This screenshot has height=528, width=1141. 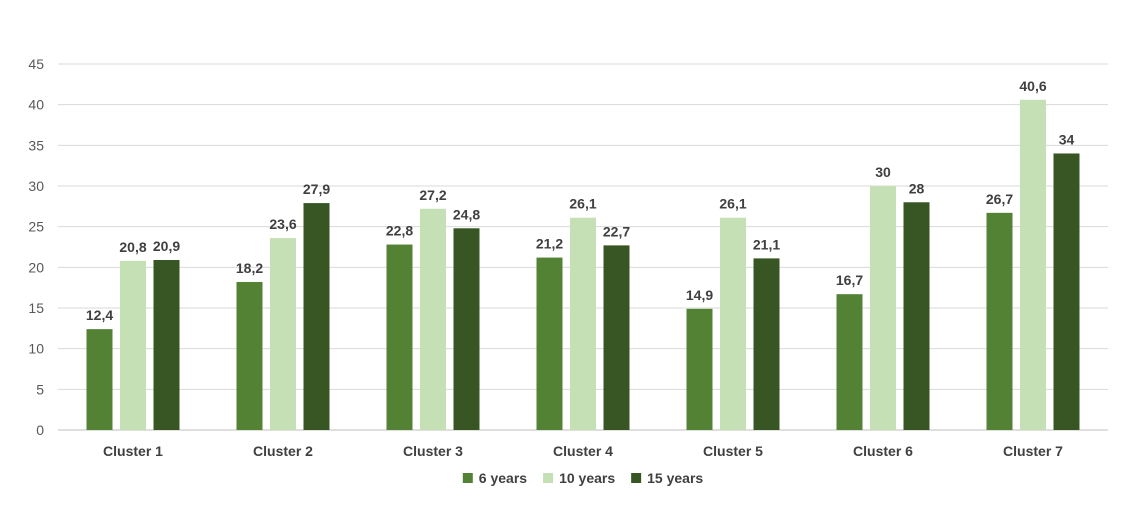 What do you see at coordinates (1032, 86) in the screenshot?
I see `data-label: 40,6` at bounding box center [1032, 86].